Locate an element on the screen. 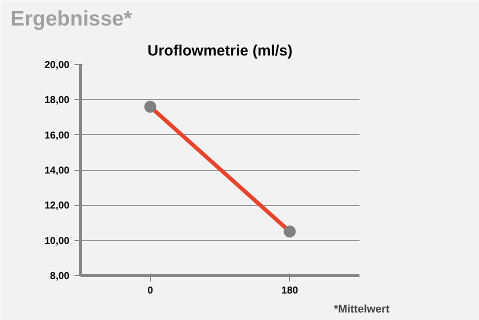 Image resolution: width=479 pixels, height=320 pixels. y-tick-label: 14,00 is located at coordinates (57, 171).